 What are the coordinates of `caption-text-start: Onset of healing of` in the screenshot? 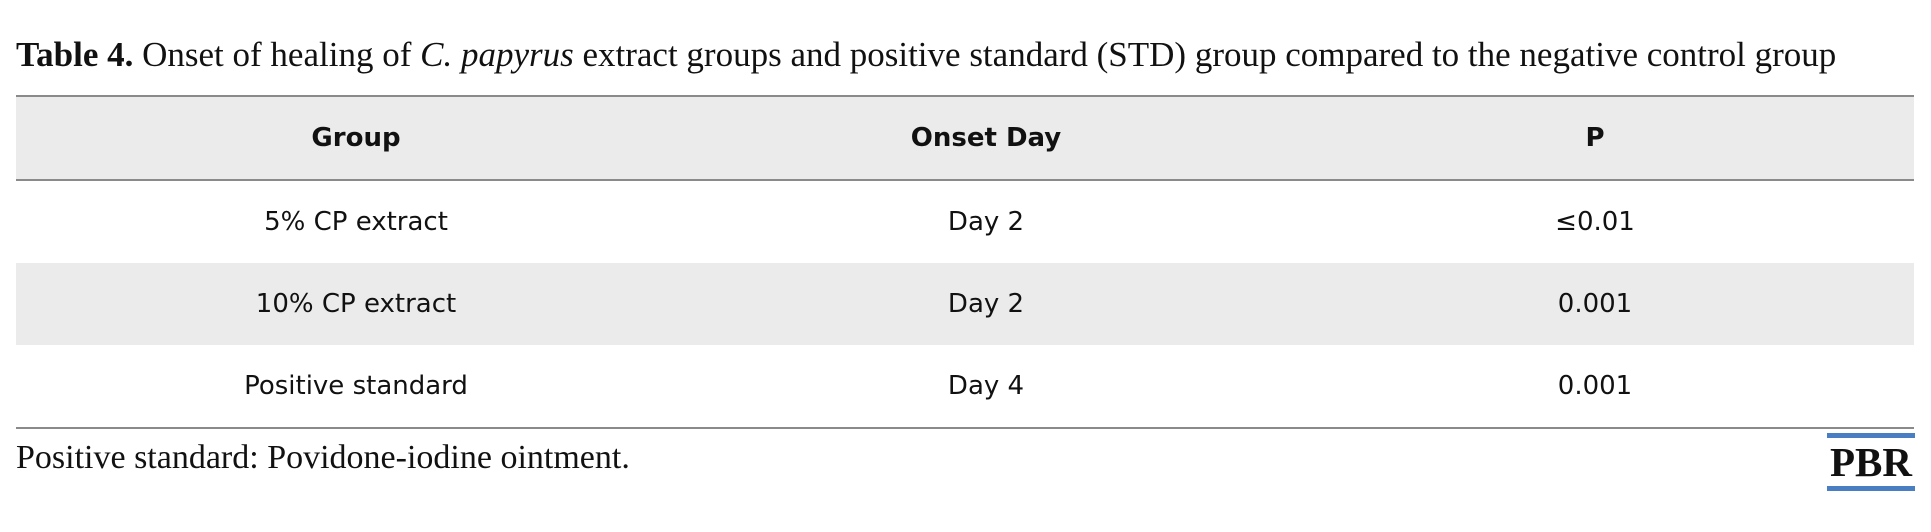 It's located at (277, 54).